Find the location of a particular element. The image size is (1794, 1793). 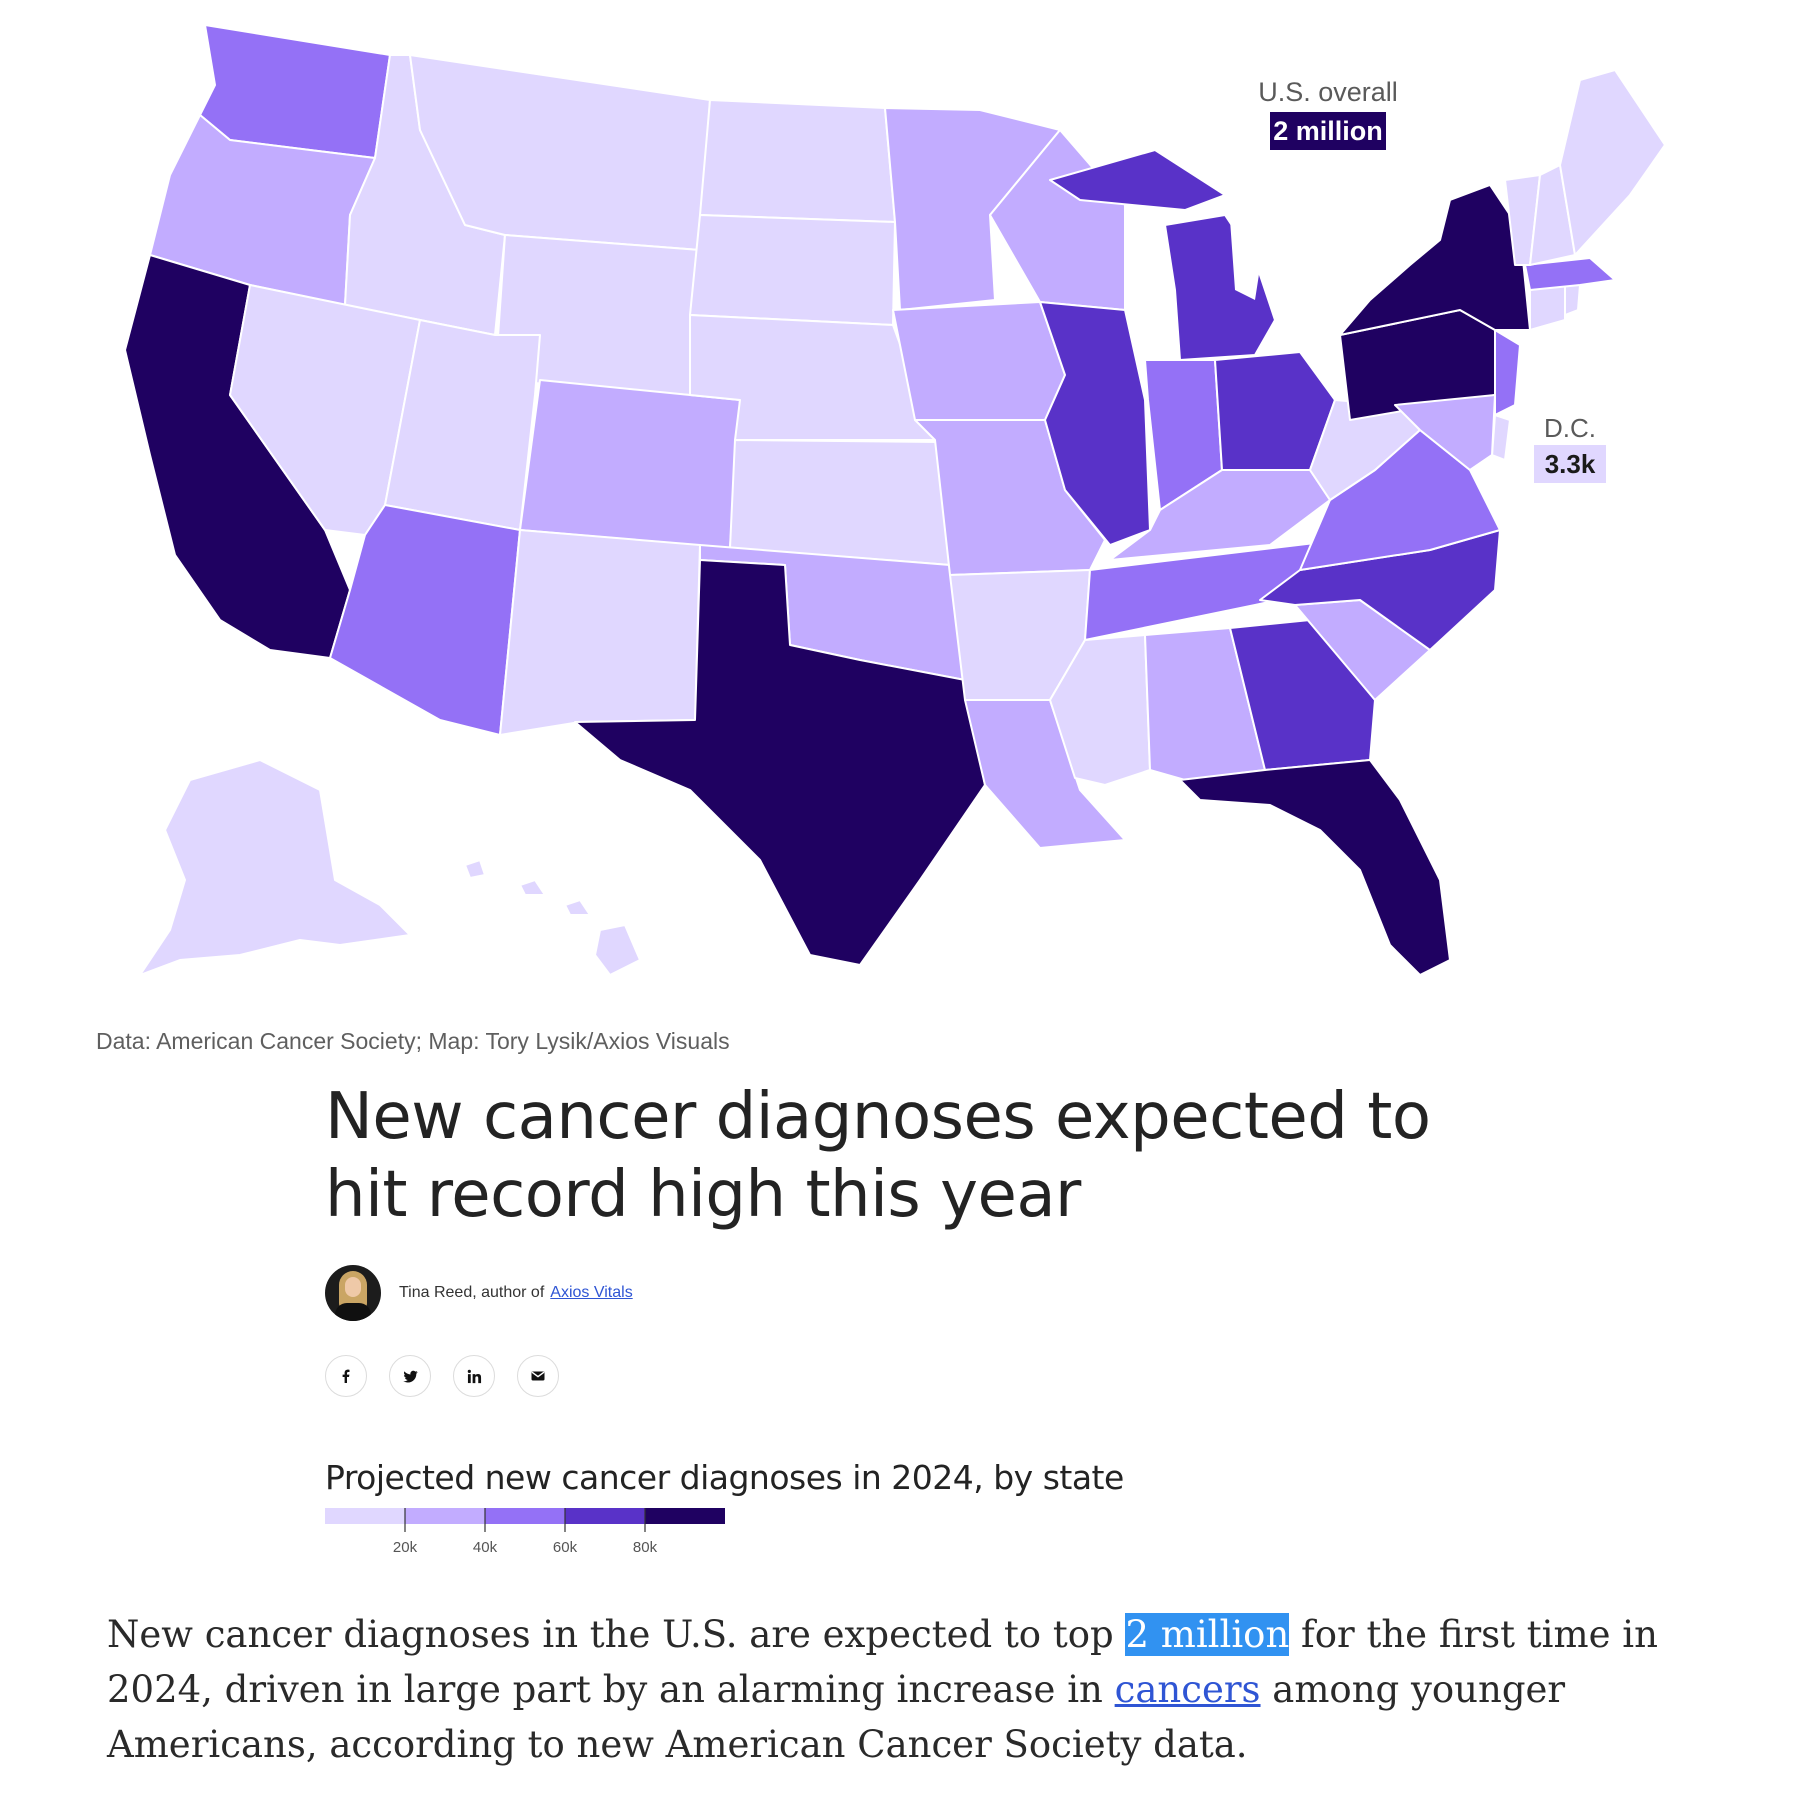

share-linkedin-button is located at coordinates (474, 1376).